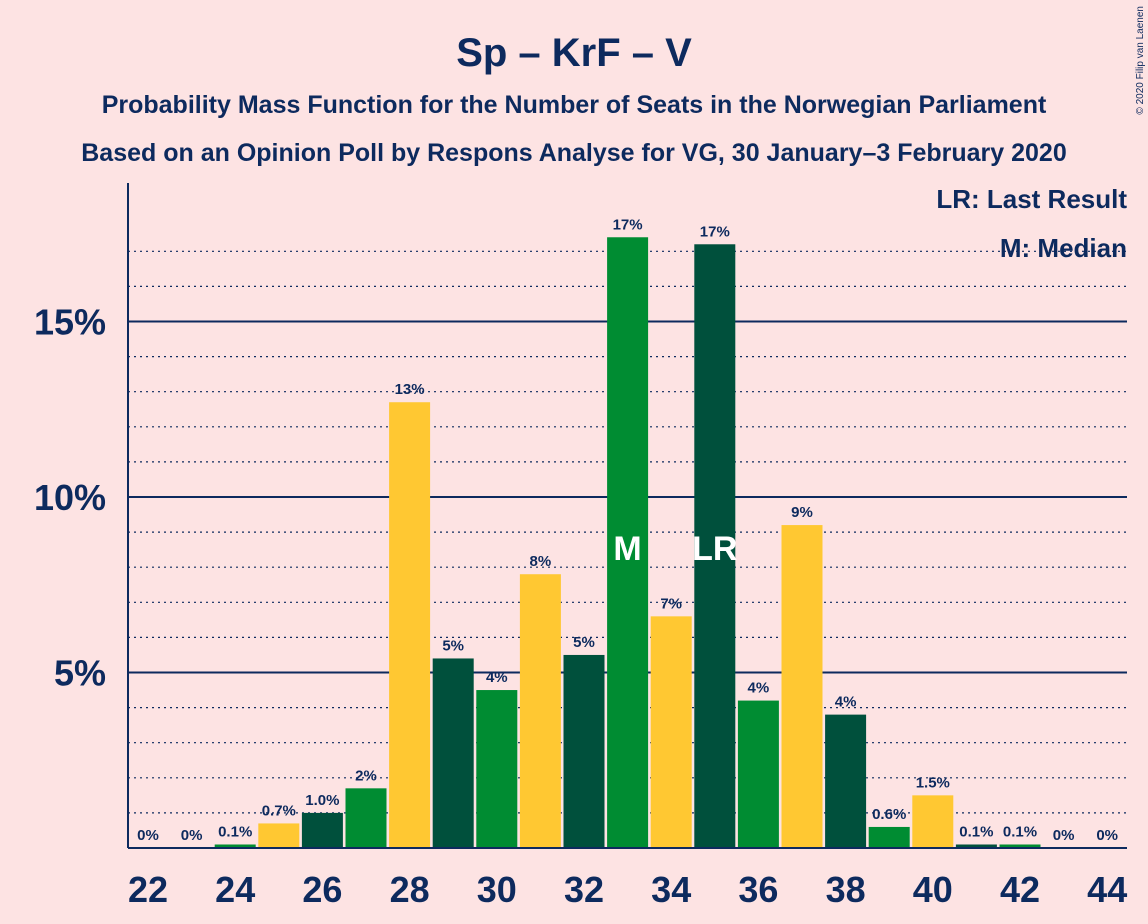  I want to click on bar-value-label: 0.6%, so click(889, 814).